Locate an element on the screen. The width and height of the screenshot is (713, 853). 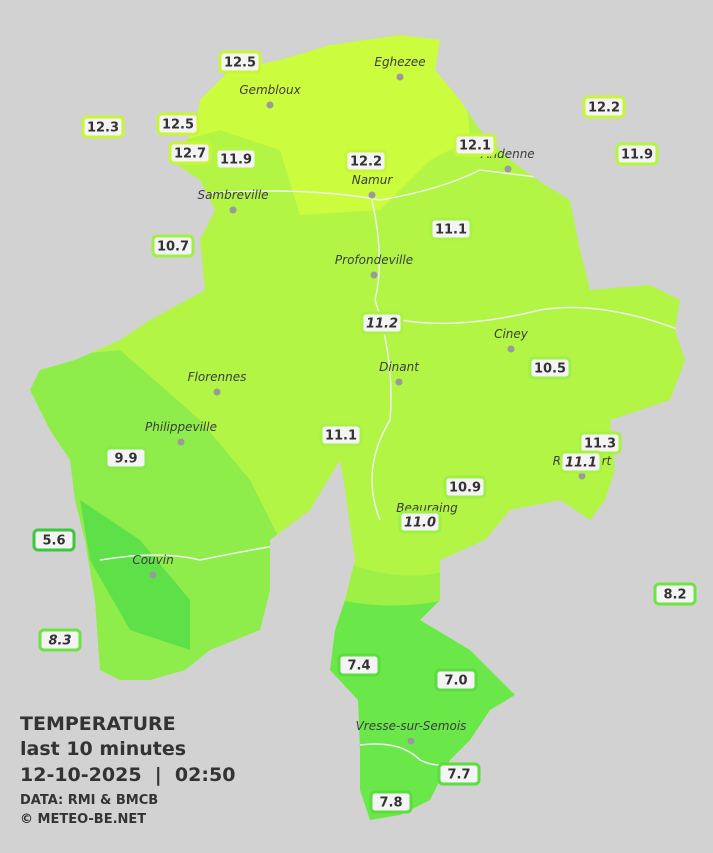
station-value: 8.2 is located at coordinates (674, 595).